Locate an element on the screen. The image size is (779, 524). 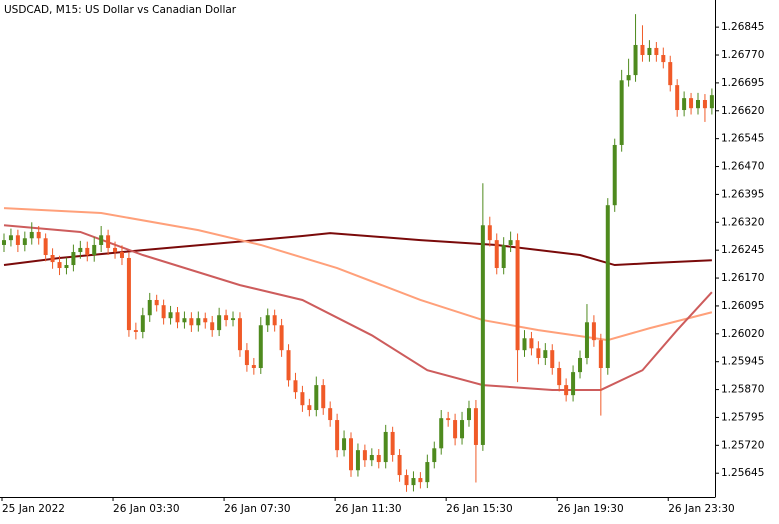
x-tick-label: 26 Jan 19:30 is located at coordinates (590, 509).